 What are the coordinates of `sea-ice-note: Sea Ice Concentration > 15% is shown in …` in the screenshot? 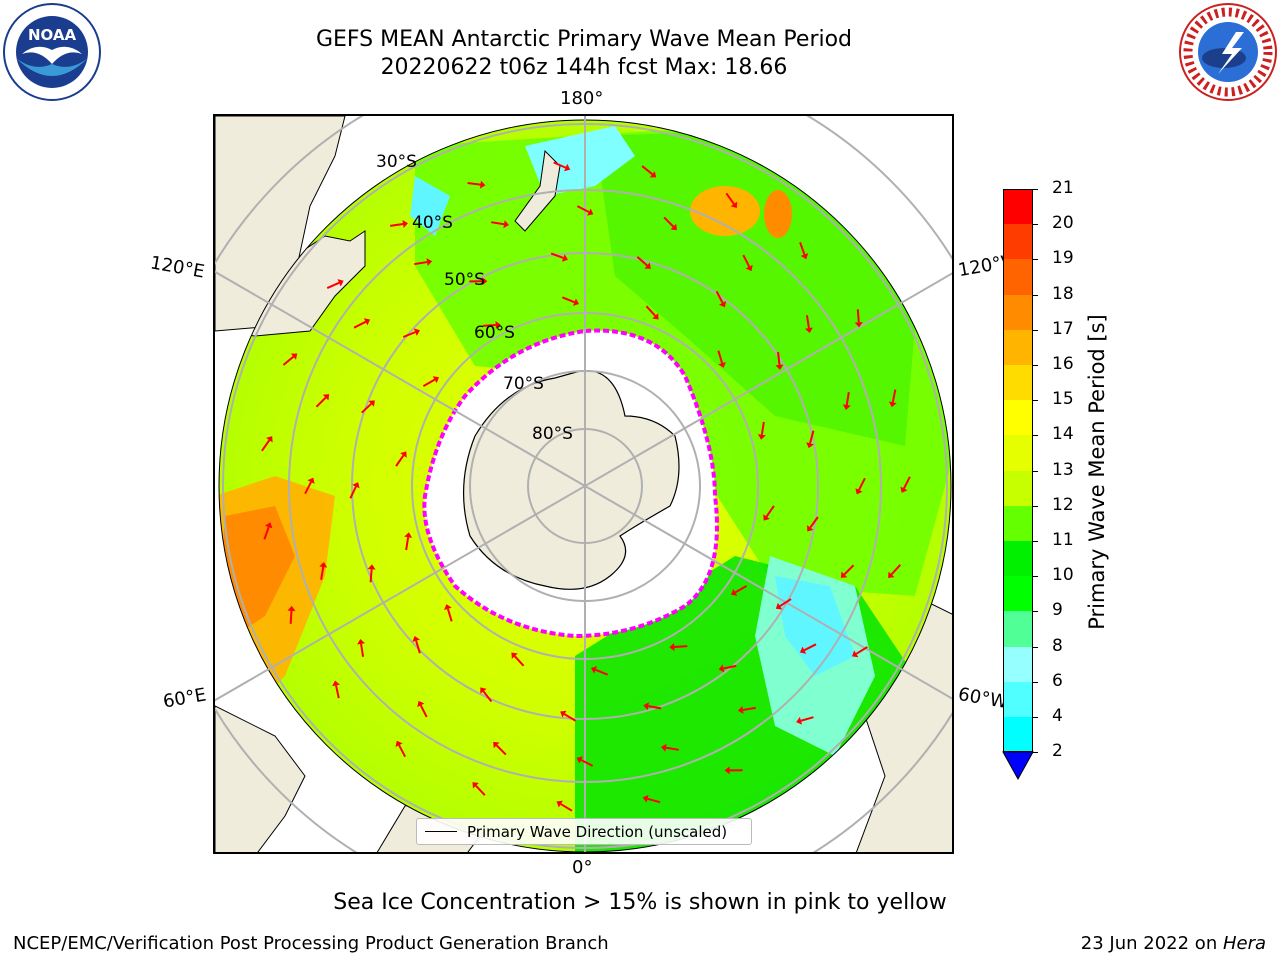 It's located at (640, 902).